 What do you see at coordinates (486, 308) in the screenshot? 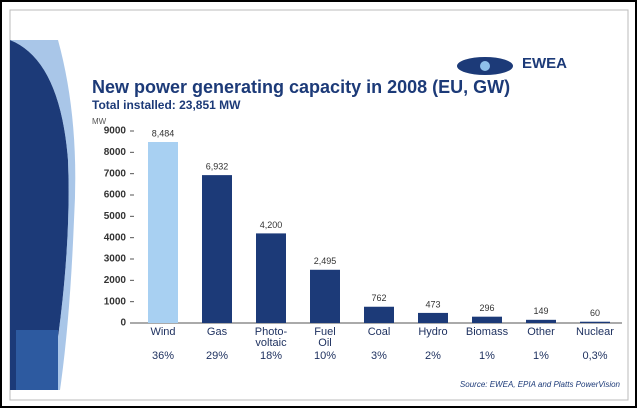
I see `value-label: 296` at bounding box center [486, 308].